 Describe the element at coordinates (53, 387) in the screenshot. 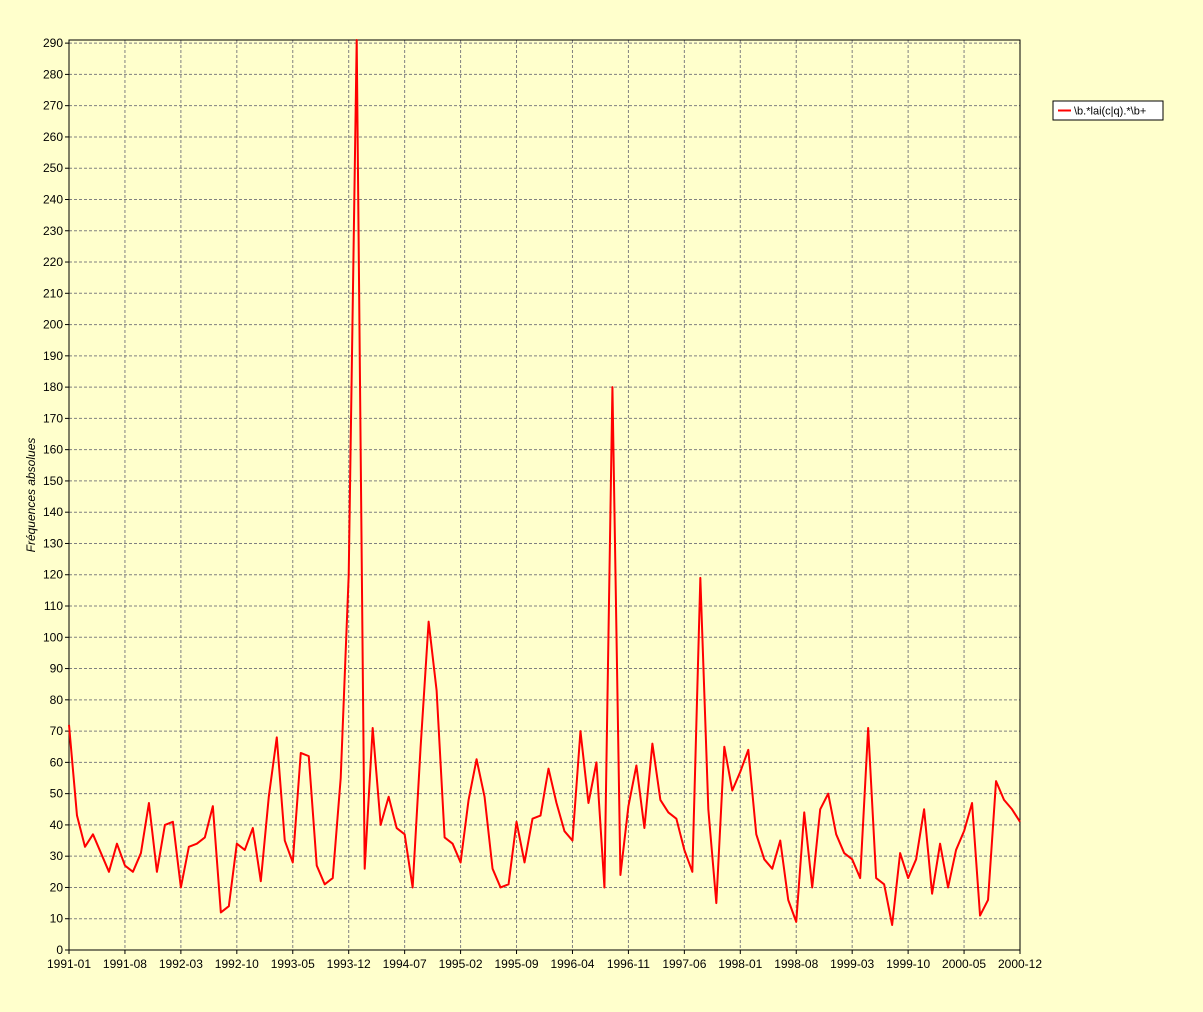

I see `y-tick-label: 180` at that location.